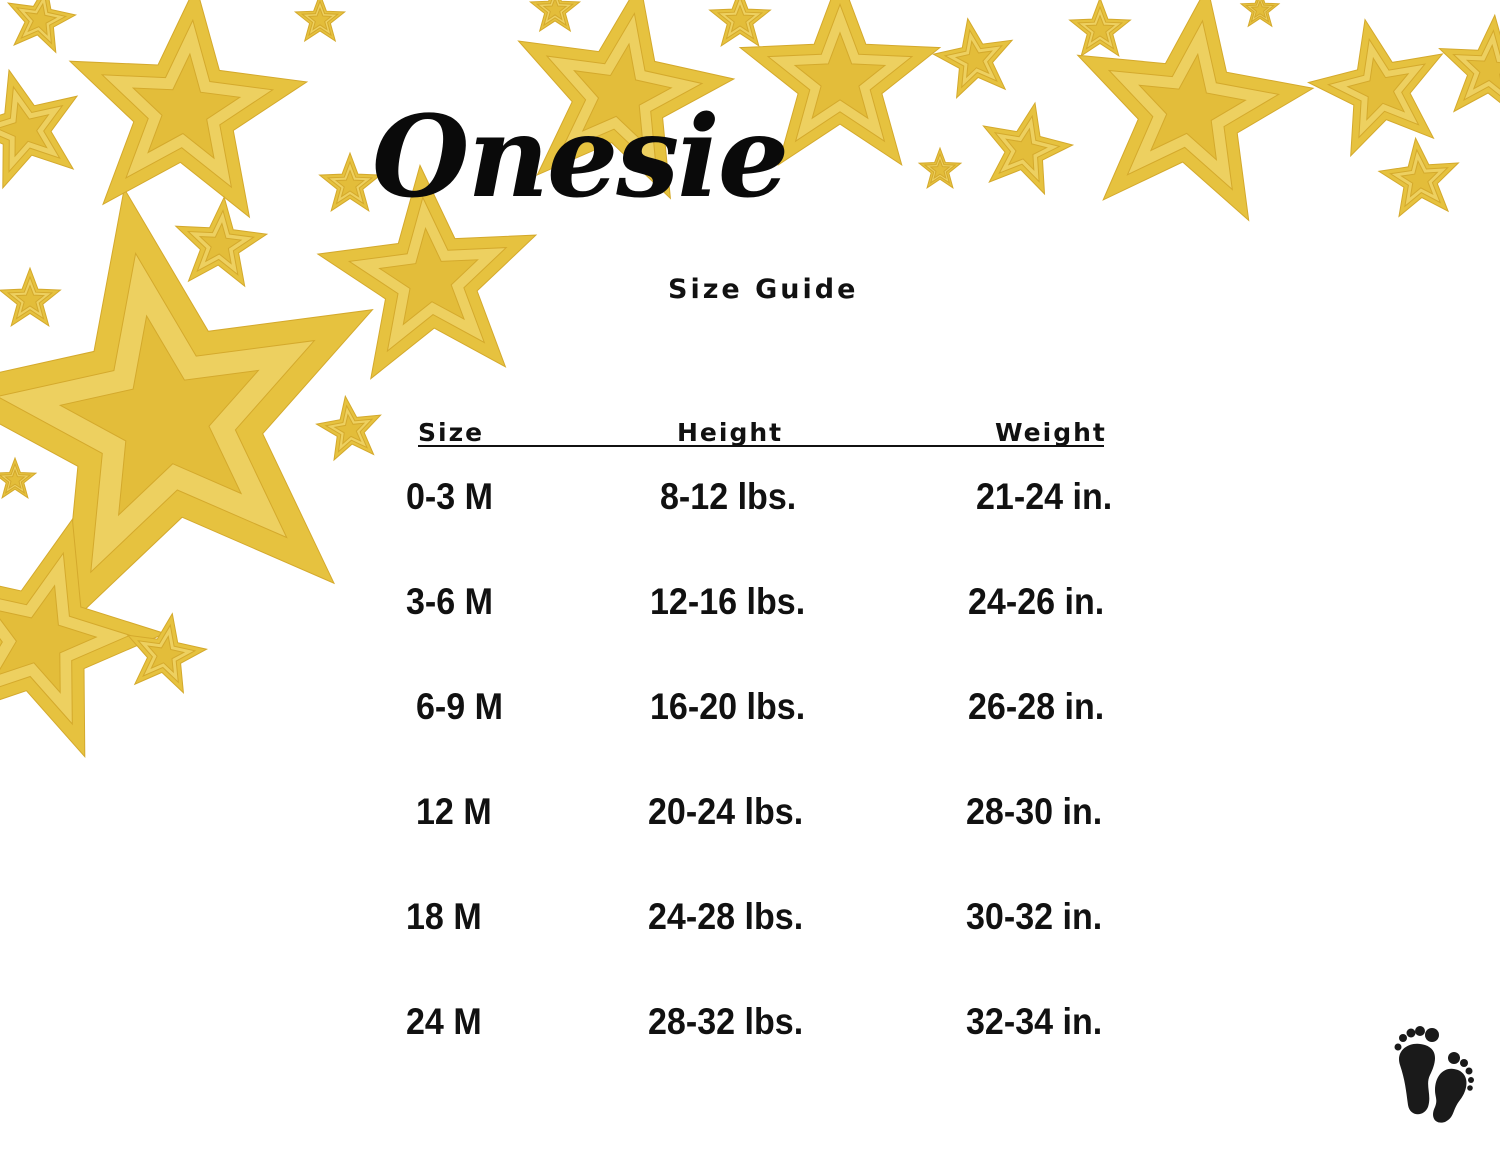 Image resolution: width=1500 pixels, height=1159 pixels. I want to click on cell-size: 12 M, so click(454, 811).